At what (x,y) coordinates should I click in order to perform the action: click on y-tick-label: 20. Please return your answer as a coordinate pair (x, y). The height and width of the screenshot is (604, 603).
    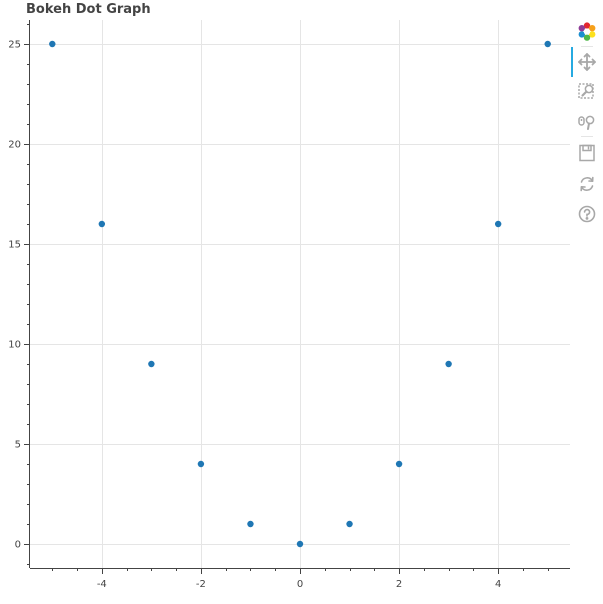
    Looking at the image, I should click on (14, 145).